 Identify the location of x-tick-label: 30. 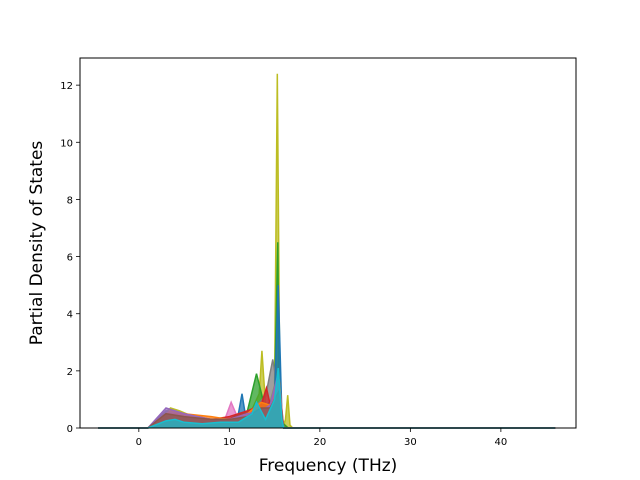
(410, 442).